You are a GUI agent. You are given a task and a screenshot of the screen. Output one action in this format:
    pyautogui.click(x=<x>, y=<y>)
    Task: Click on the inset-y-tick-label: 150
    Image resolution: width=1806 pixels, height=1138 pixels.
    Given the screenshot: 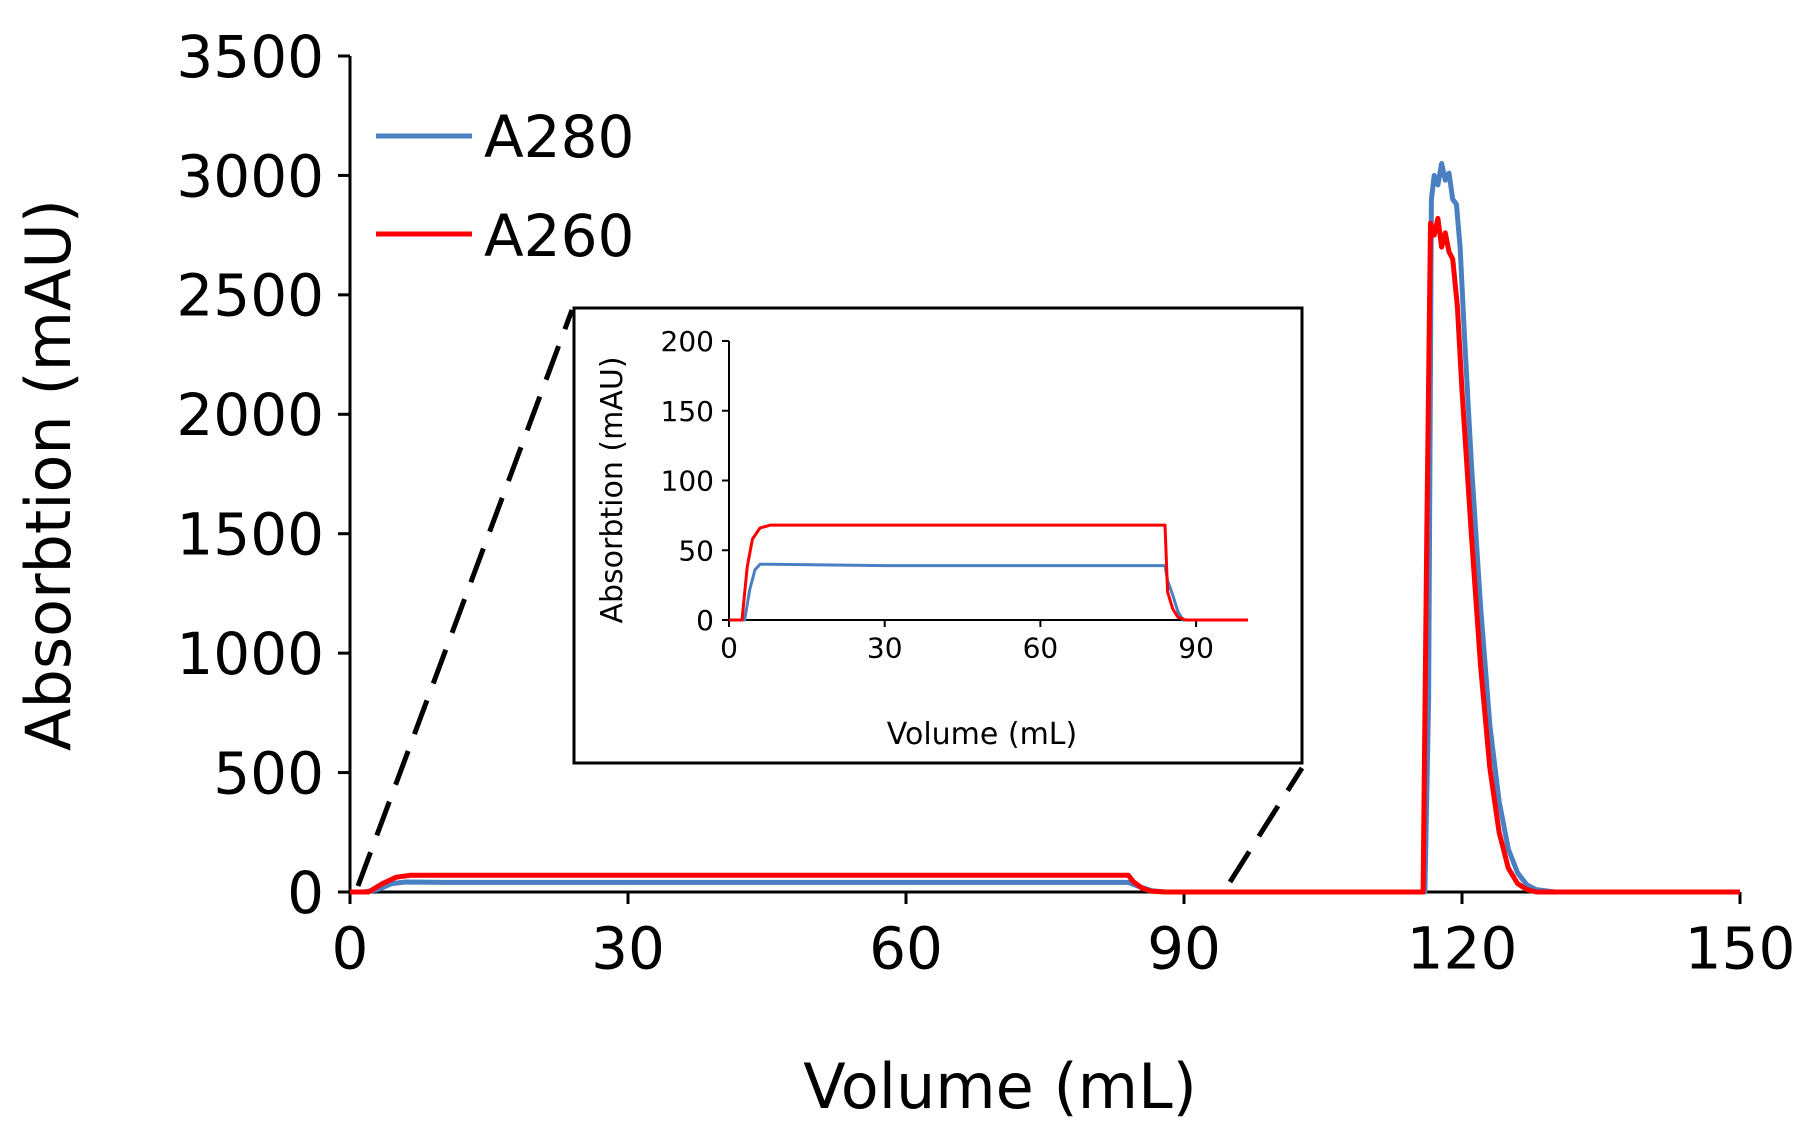 What is the action you would take?
    pyautogui.click(x=687, y=411)
    